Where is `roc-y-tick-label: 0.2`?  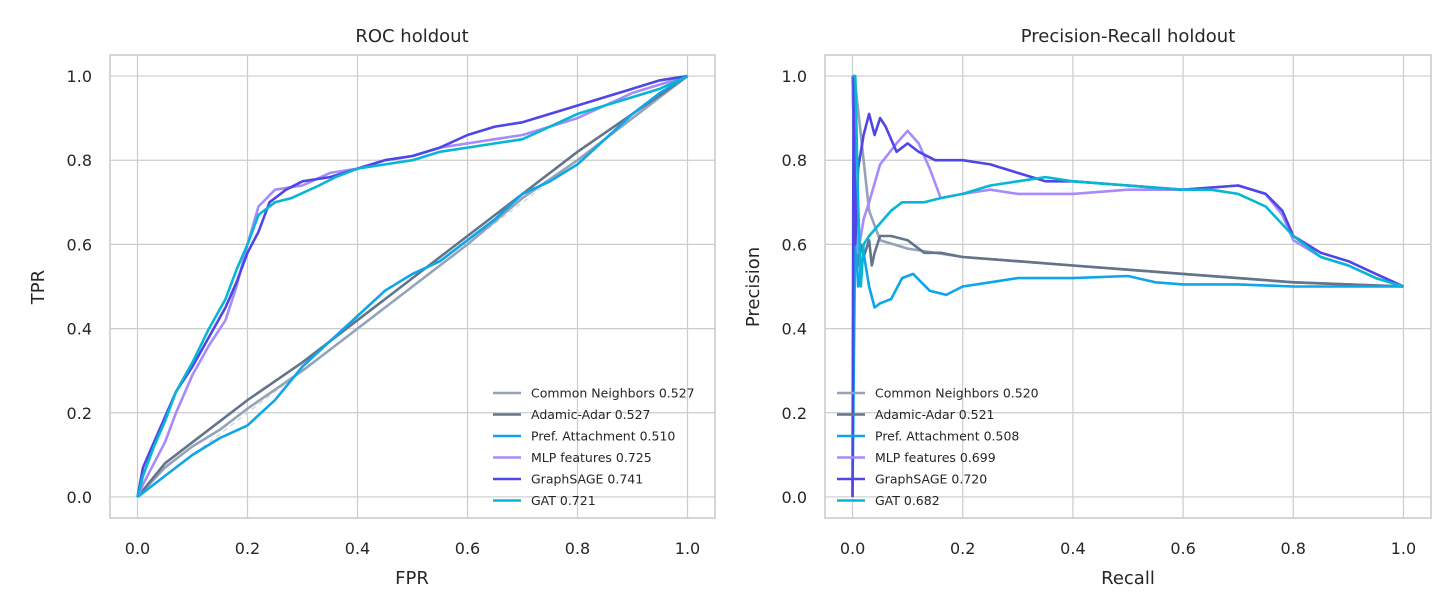 roc-y-tick-label: 0.2 is located at coordinates (79, 413).